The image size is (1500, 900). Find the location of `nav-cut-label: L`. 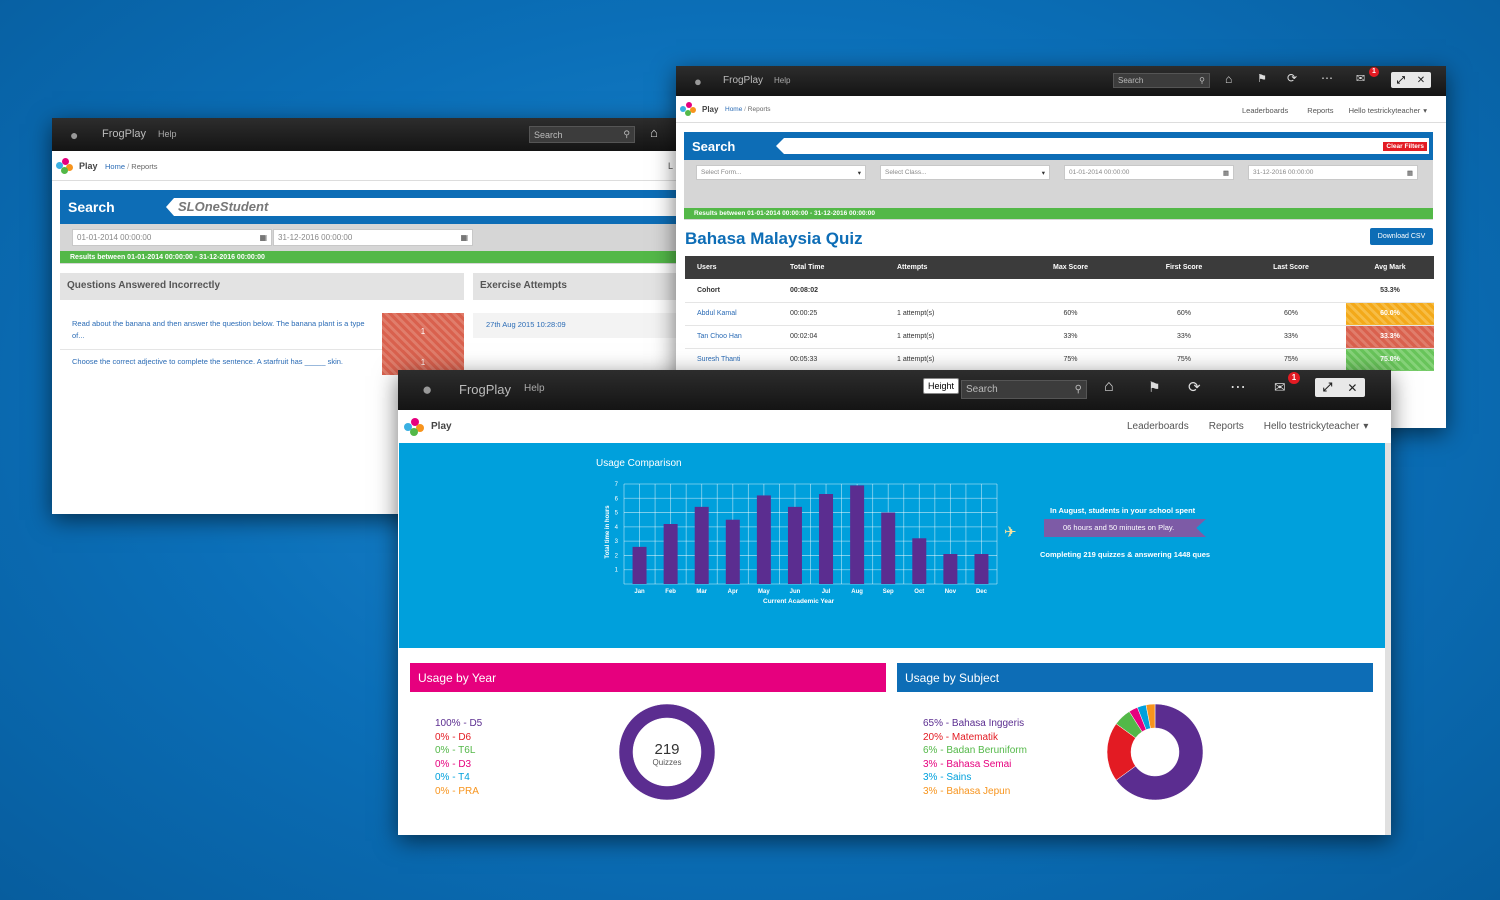

nav-cut-label: L is located at coordinates (671, 166).